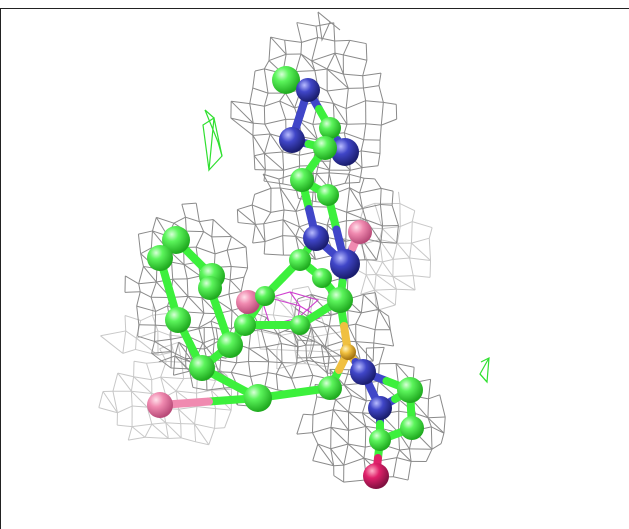 Image resolution: width=629 pixels, height=529 pixels. What do you see at coordinates (314, 8) in the screenshot?
I see `viewer-top-border` at bounding box center [314, 8].